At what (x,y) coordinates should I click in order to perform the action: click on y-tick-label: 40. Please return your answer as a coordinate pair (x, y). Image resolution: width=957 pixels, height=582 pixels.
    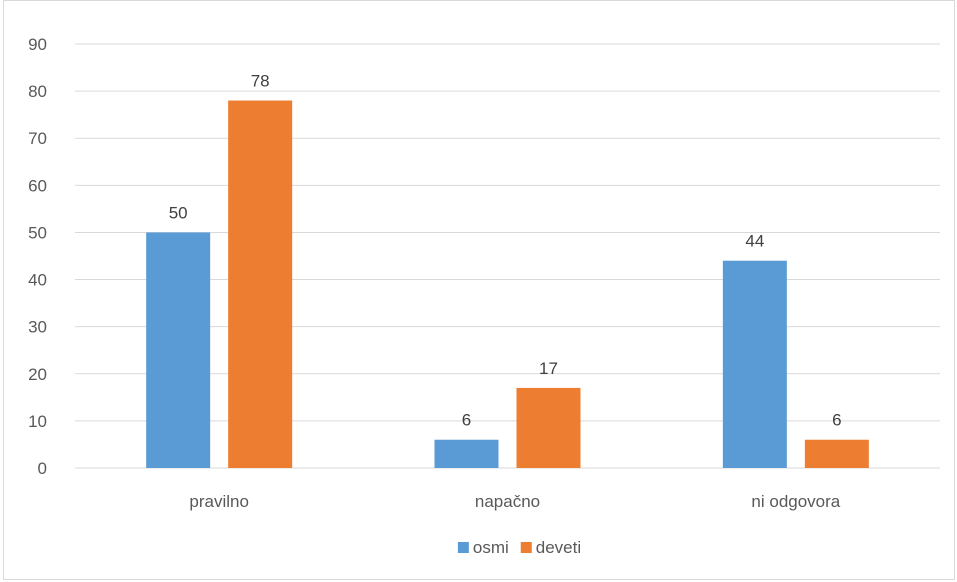
    Looking at the image, I should click on (37, 280).